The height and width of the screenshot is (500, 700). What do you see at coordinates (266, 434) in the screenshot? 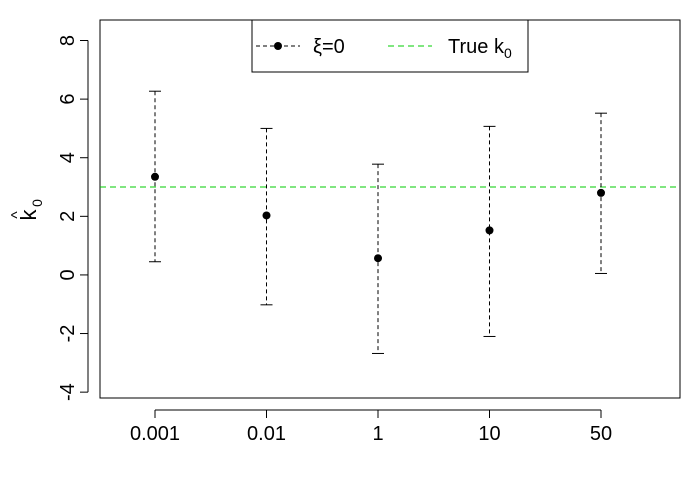
I see `x-tick-label: 0.01` at bounding box center [266, 434].